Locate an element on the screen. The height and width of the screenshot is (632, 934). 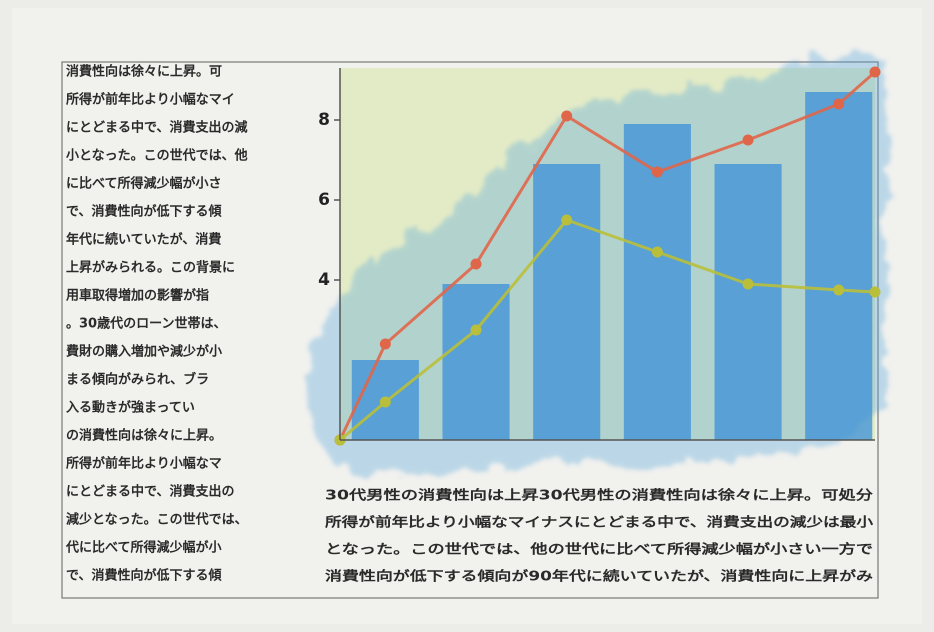
y-tick-label: 8 is located at coordinates (324, 120).